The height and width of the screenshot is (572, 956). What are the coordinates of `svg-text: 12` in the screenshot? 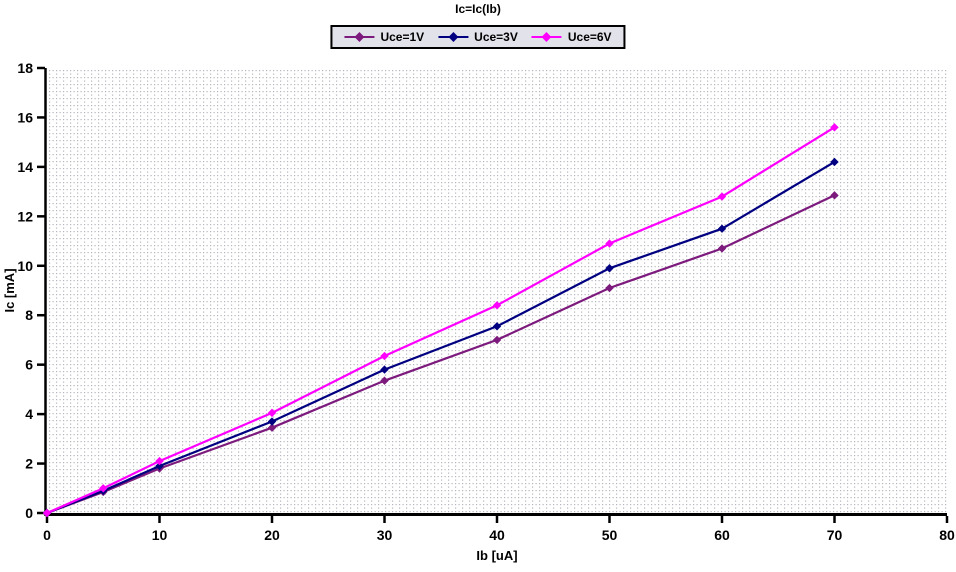 It's located at (25, 216).